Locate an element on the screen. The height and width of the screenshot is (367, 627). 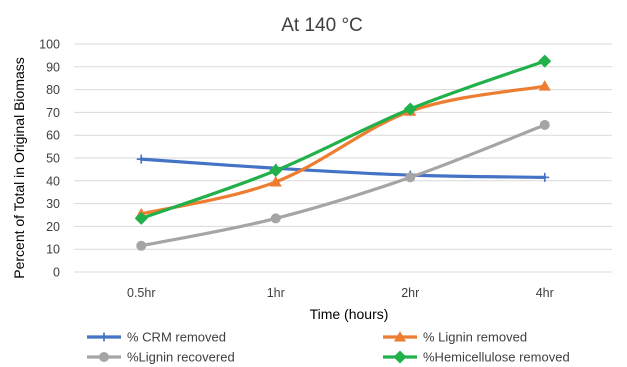
legend-item: % Lignin removed is located at coordinates (455, 337).